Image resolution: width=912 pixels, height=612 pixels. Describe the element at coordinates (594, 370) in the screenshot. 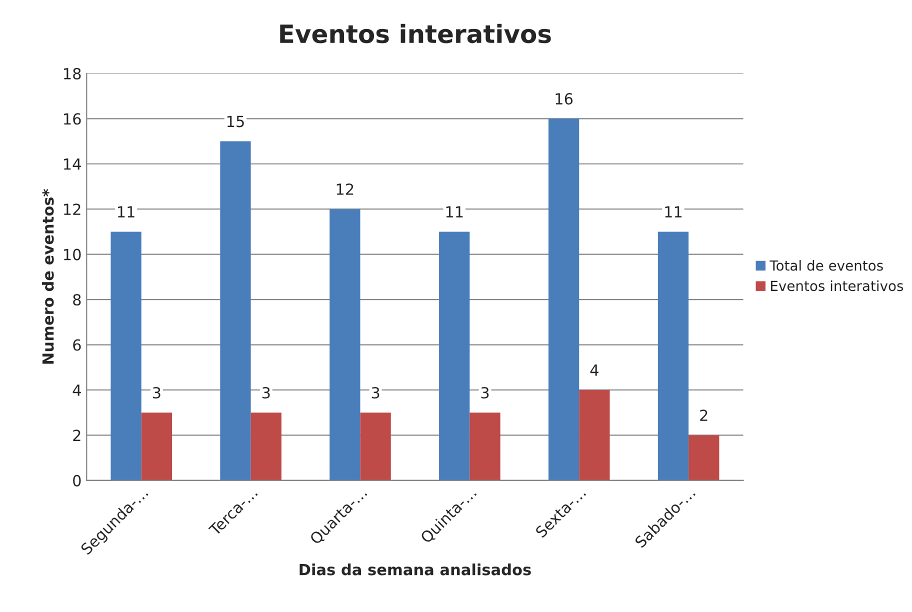

I see `data-label: 4` at that location.